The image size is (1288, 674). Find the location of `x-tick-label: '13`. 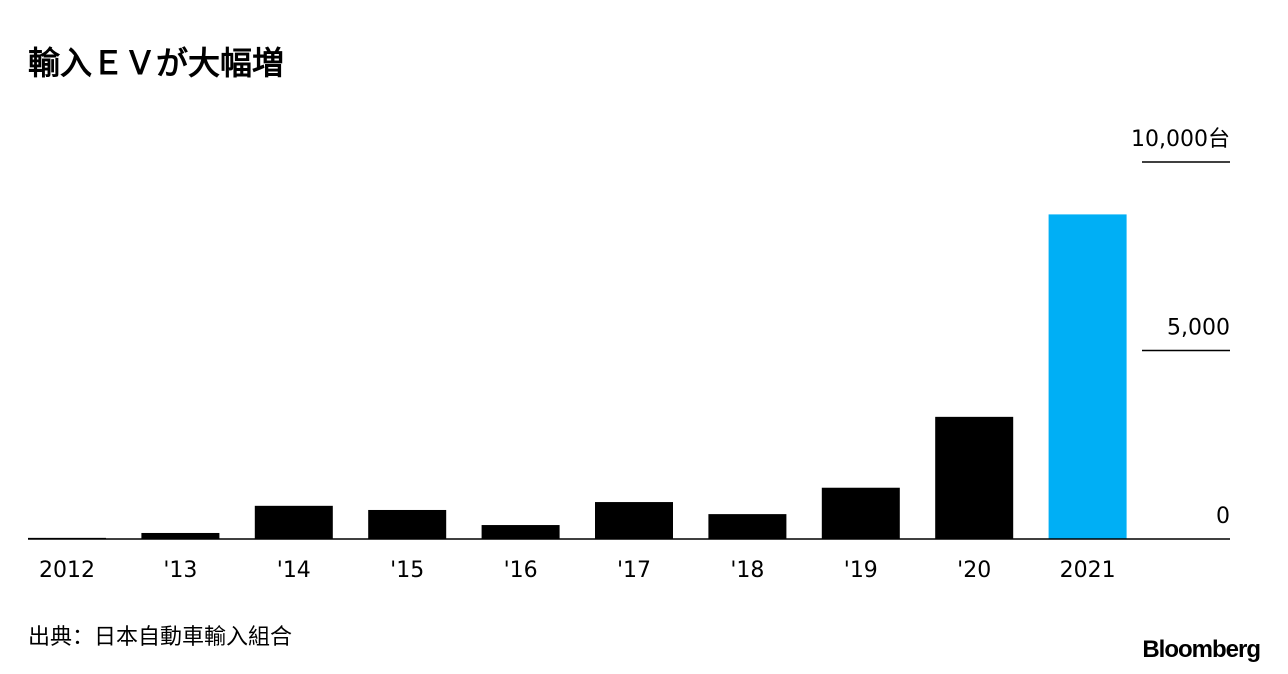

x-tick-label: '13 is located at coordinates (180, 570).